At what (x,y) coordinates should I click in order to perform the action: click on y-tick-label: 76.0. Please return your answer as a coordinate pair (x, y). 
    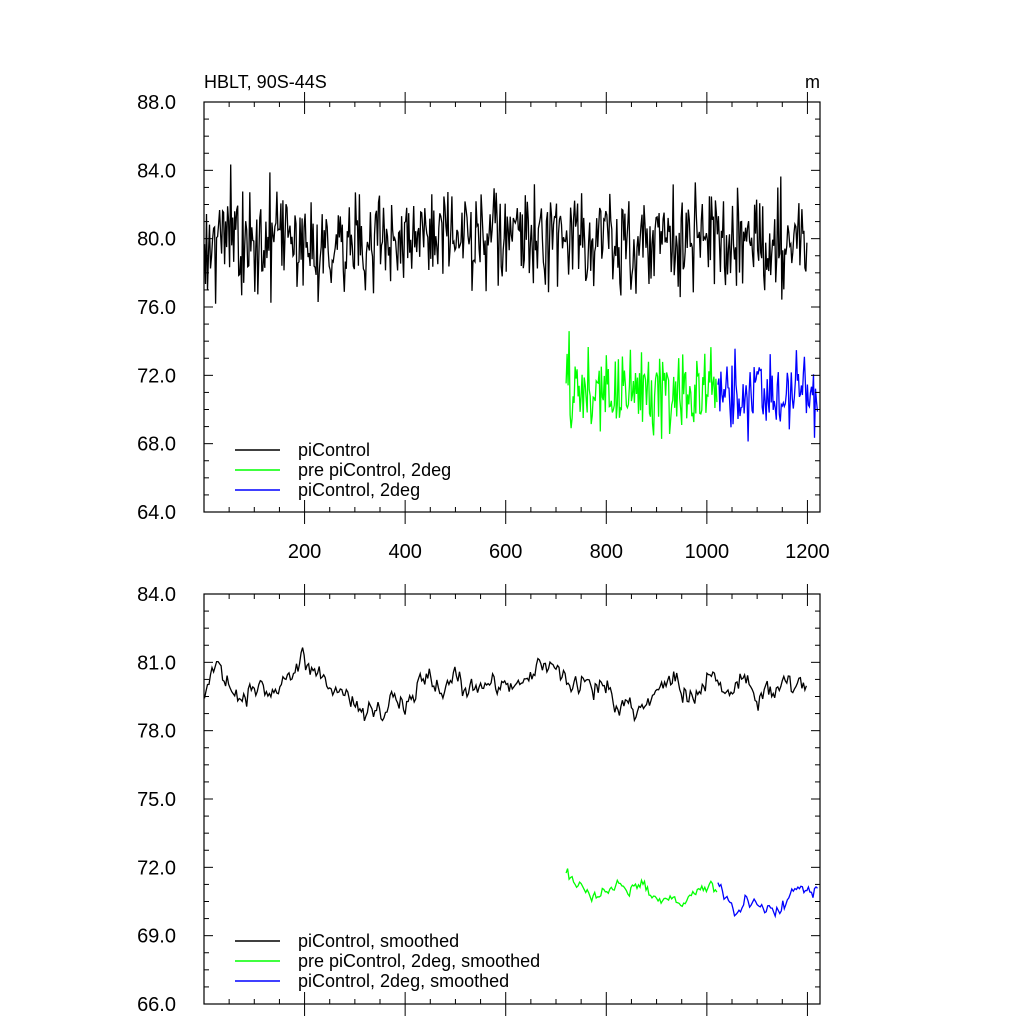
    Looking at the image, I should click on (156, 308).